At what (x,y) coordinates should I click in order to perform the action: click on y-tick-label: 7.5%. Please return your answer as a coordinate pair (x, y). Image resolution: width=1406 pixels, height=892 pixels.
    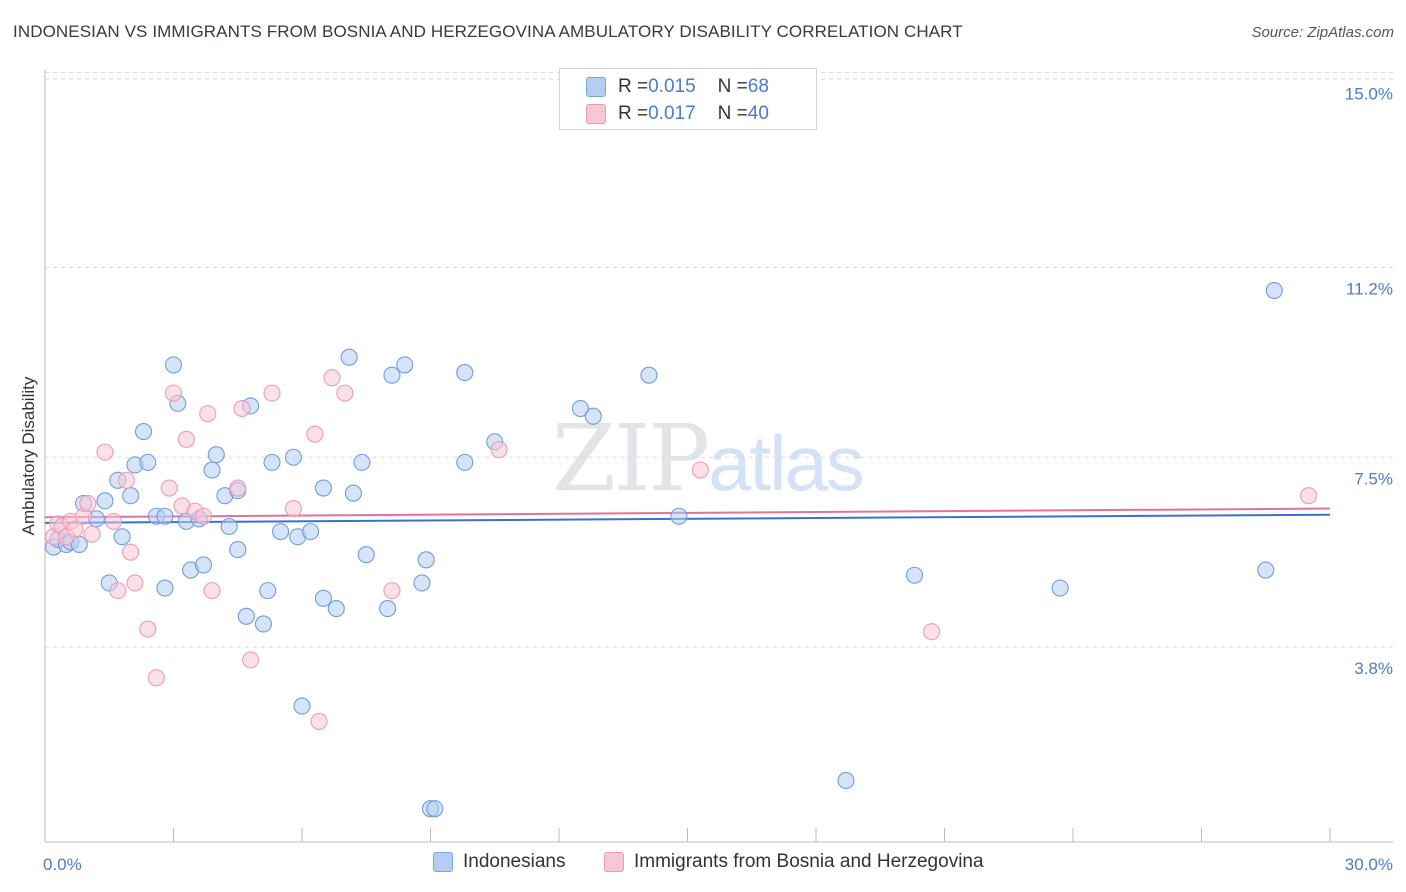
    Looking at the image, I should click on (1373, 478).